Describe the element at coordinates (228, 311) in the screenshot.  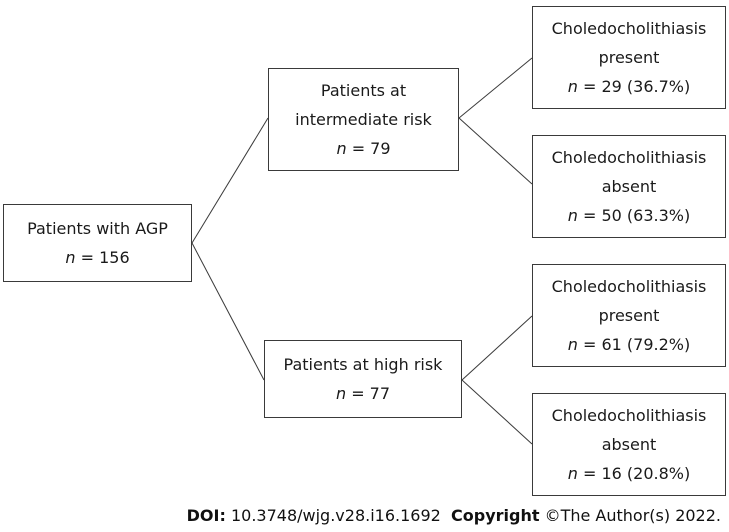
I see `connector-root-high` at that location.